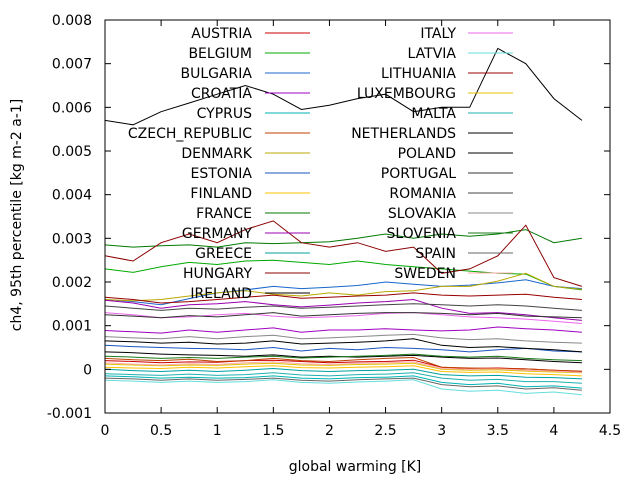 The height and width of the screenshot is (480, 640). Describe the element at coordinates (161, 431) in the screenshot. I see `x-tick-label: 0.5` at that location.